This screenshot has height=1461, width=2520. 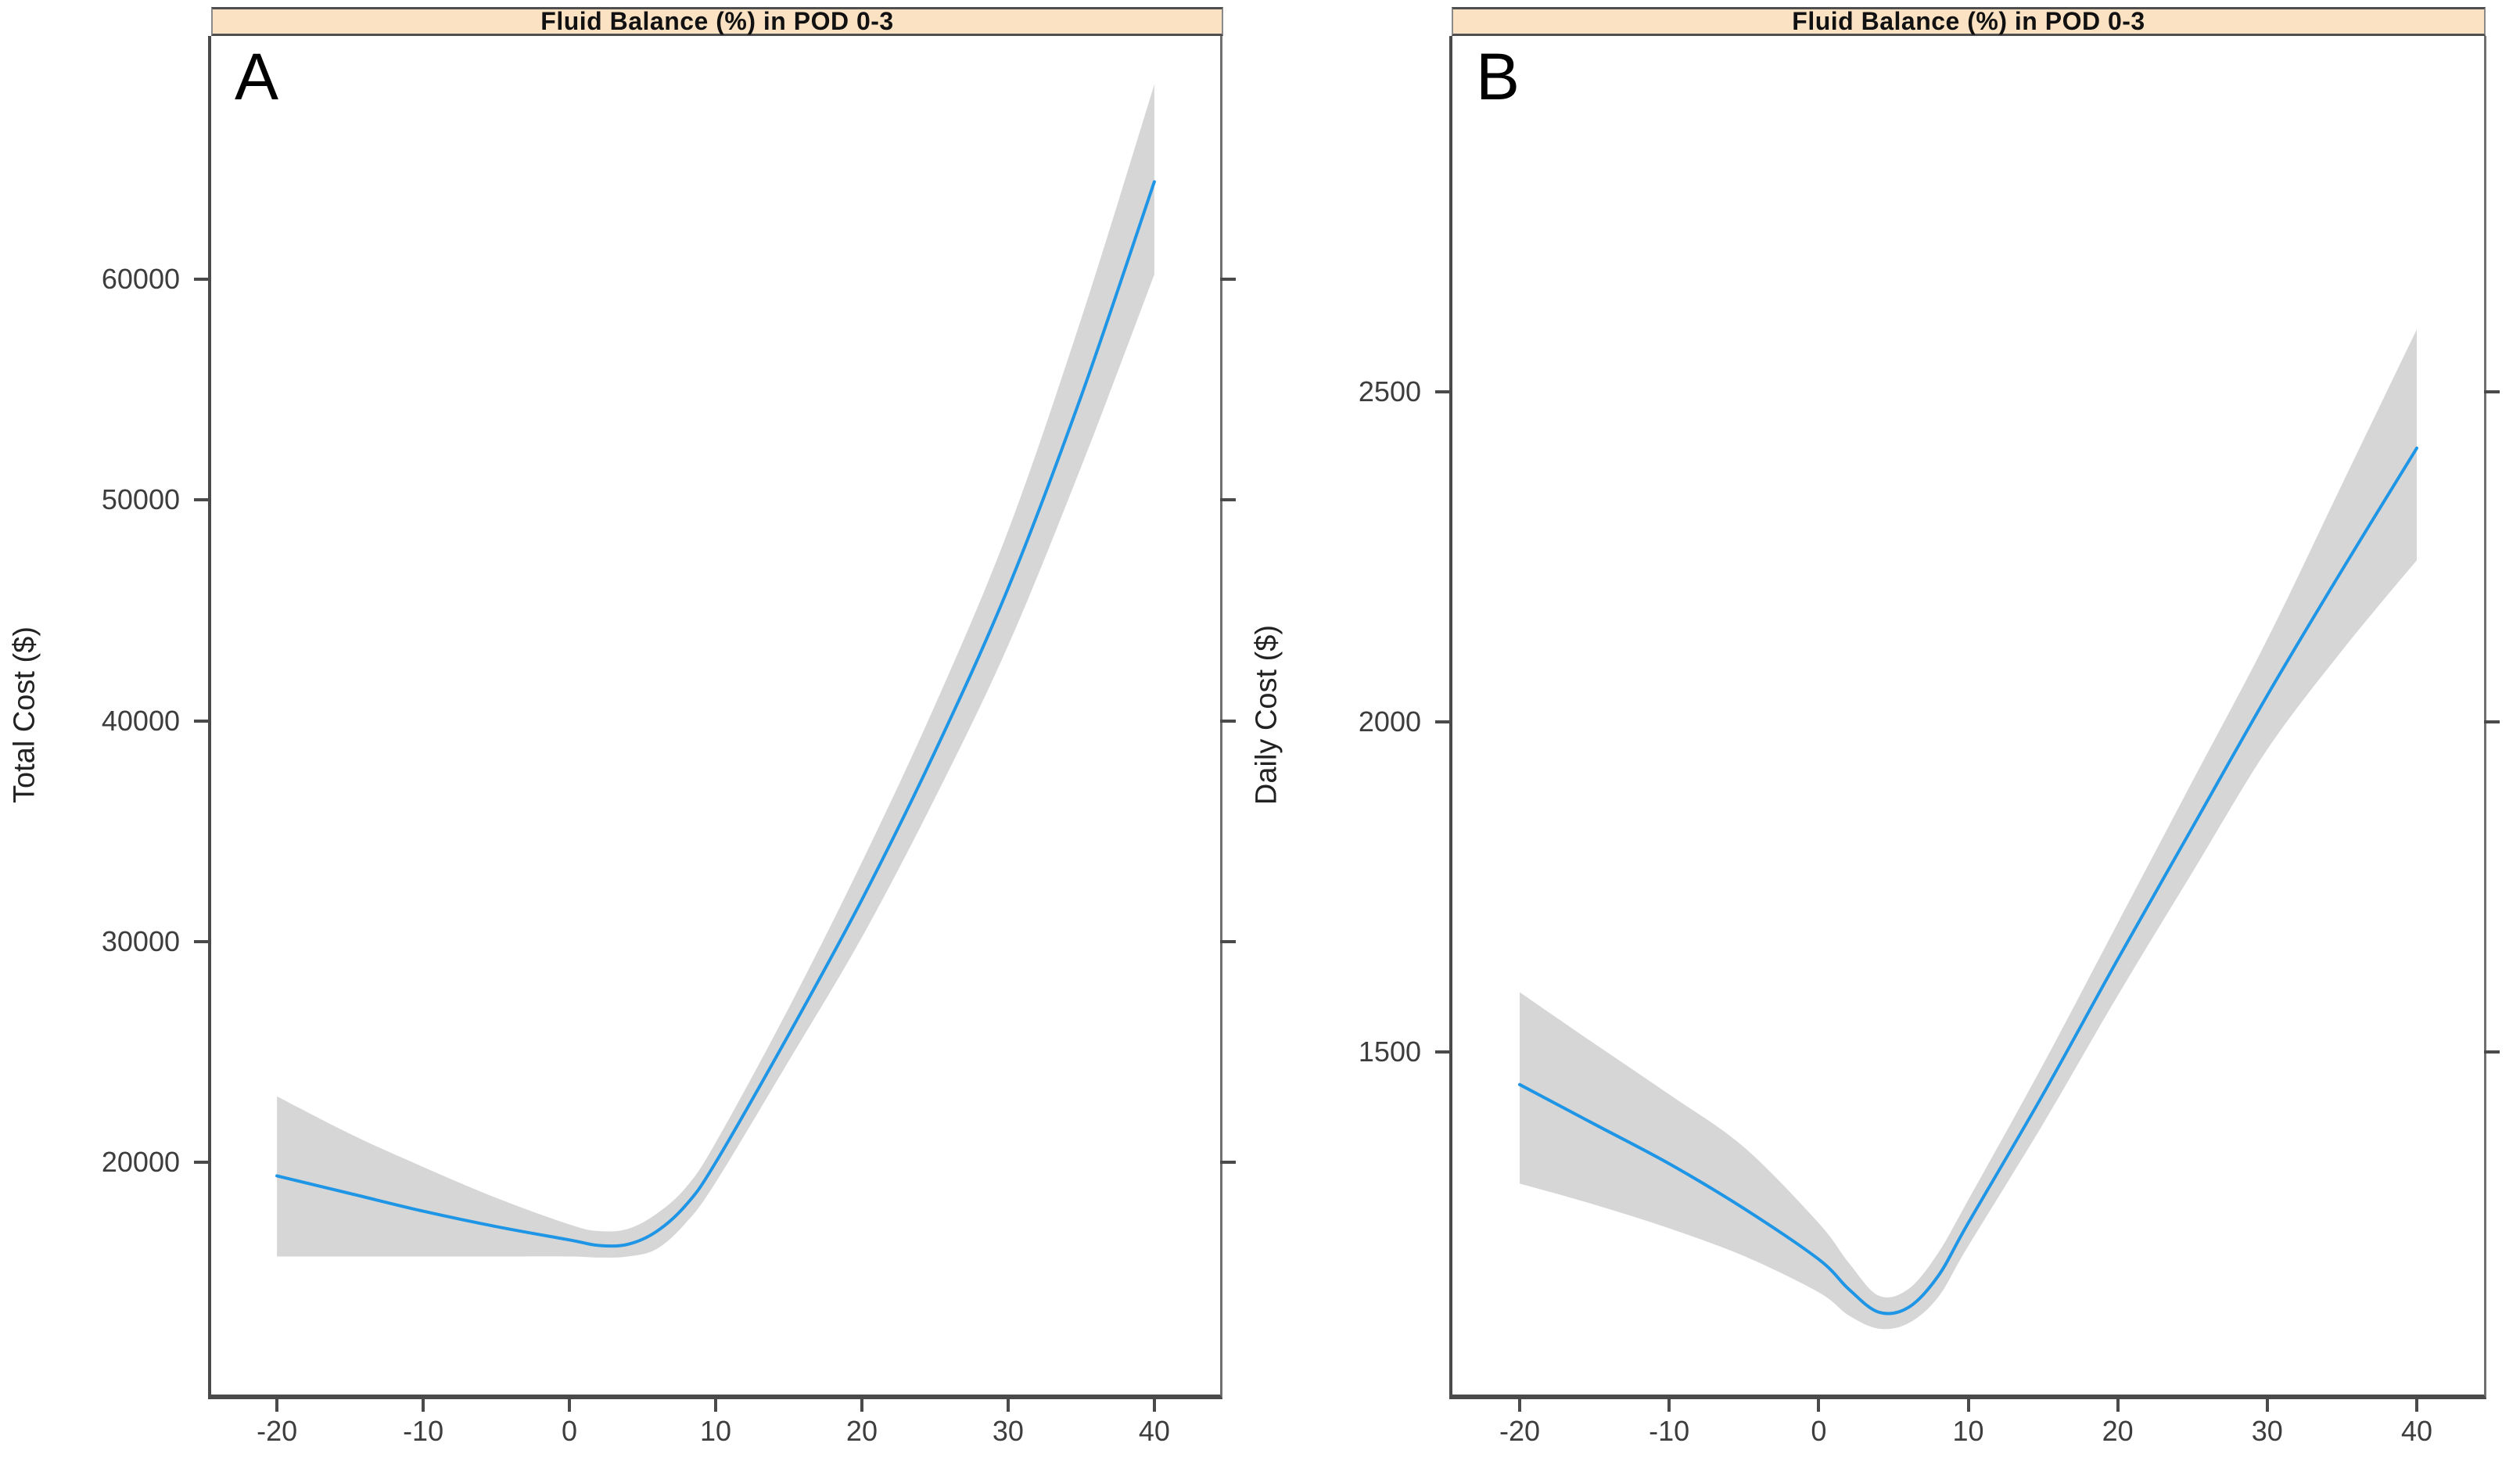 I want to click on y-tick-label: 60000, so click(x=140, y=278).